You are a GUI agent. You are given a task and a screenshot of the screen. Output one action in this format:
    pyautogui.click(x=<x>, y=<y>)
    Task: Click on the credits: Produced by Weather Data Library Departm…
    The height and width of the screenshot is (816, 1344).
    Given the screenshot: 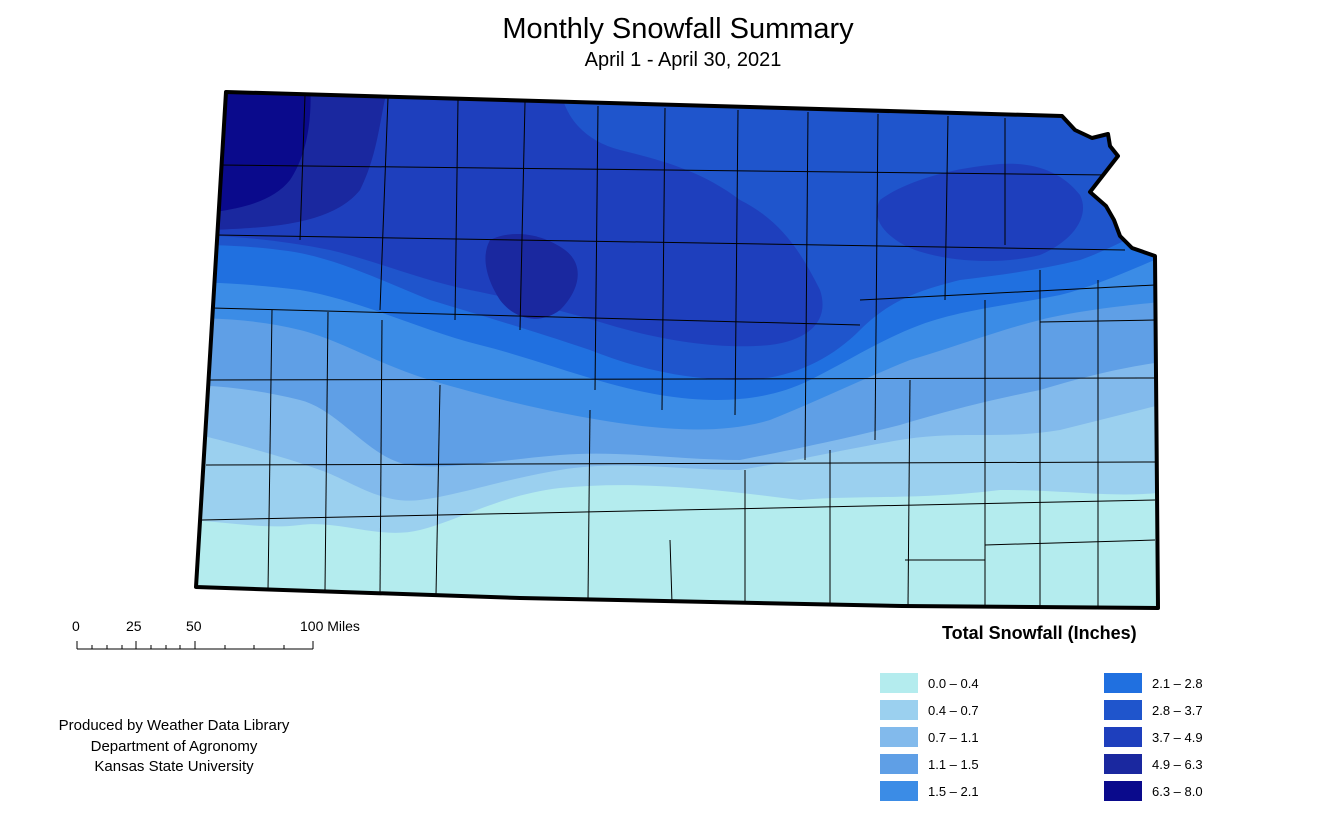 What is the action you would take?
    pyautogui.click(x=174, y=747)
    